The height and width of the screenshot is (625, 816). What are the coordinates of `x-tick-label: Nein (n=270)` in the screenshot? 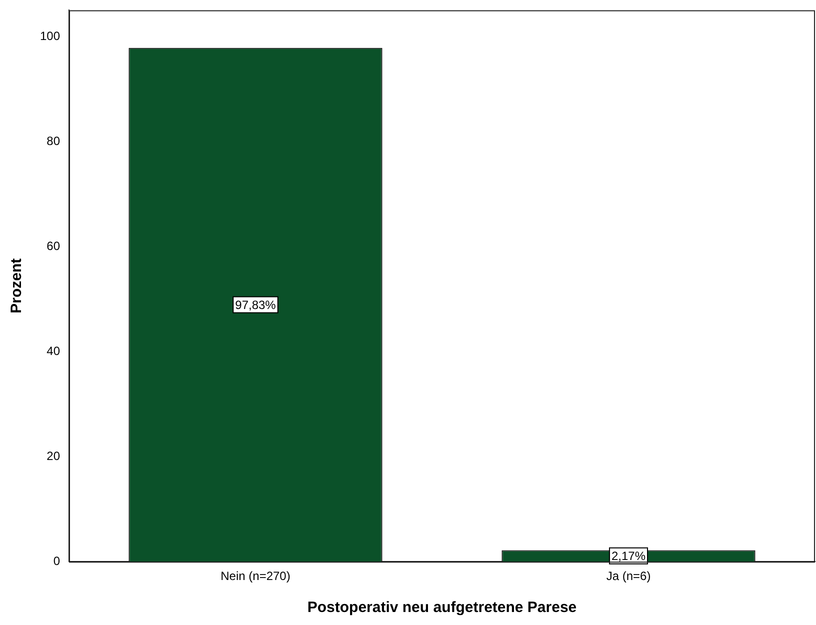 It's located at (255, 576).